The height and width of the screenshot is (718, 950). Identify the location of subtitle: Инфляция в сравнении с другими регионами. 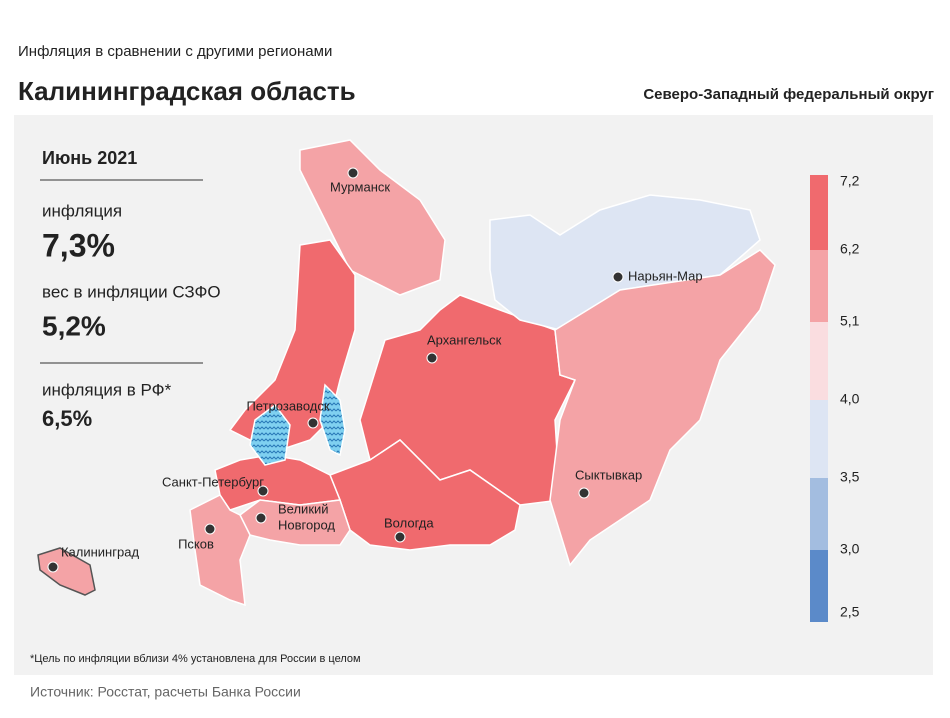
(175, 51).